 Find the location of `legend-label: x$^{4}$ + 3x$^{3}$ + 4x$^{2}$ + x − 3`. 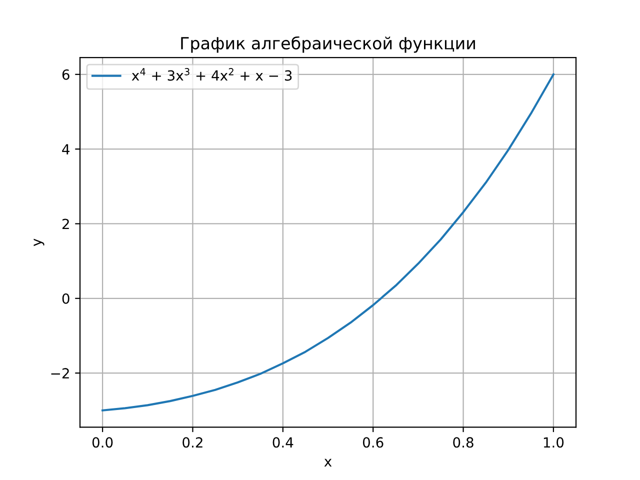

legend-label: x$^{4}$ + 3x$^{3}$ + 4x$^{2}$ + x − 3 is located at coordinates (212, 74).